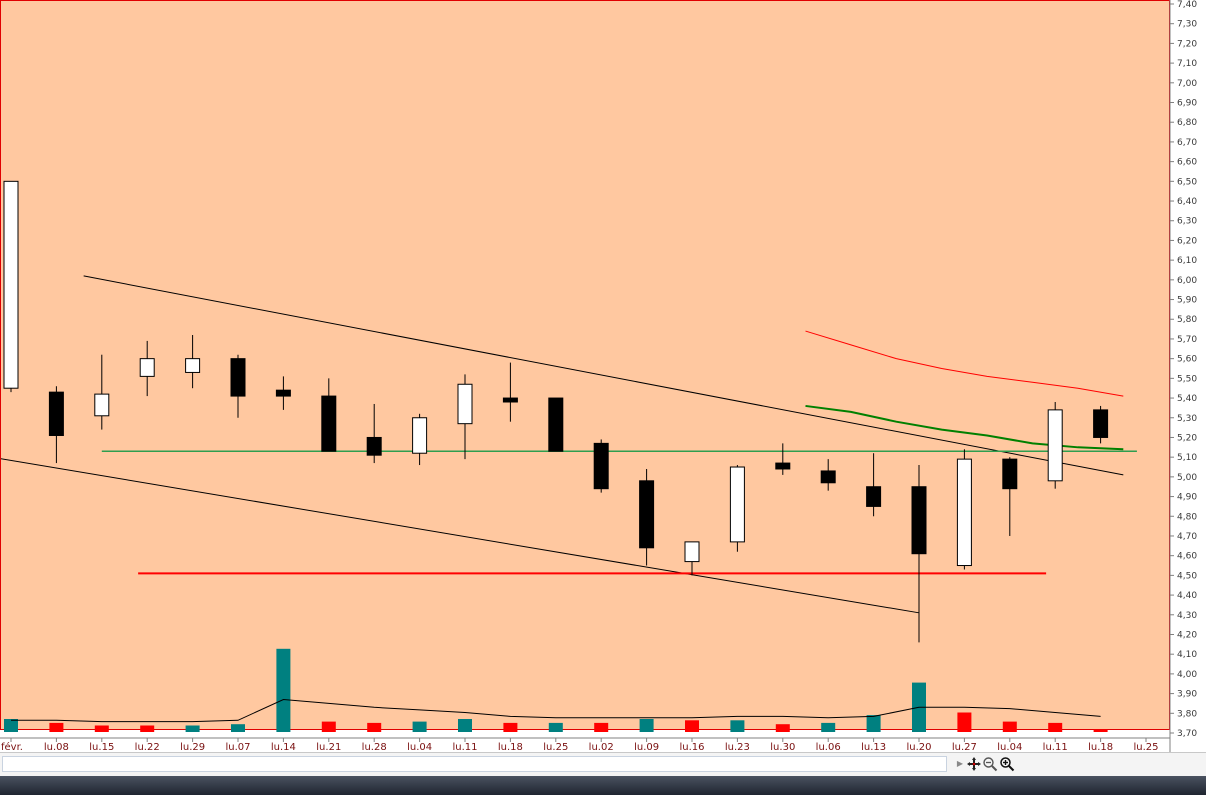 The height and width of the screenshot is (795, 1206). I want to click on x-tick-label: lu.14, so click(283, 747).